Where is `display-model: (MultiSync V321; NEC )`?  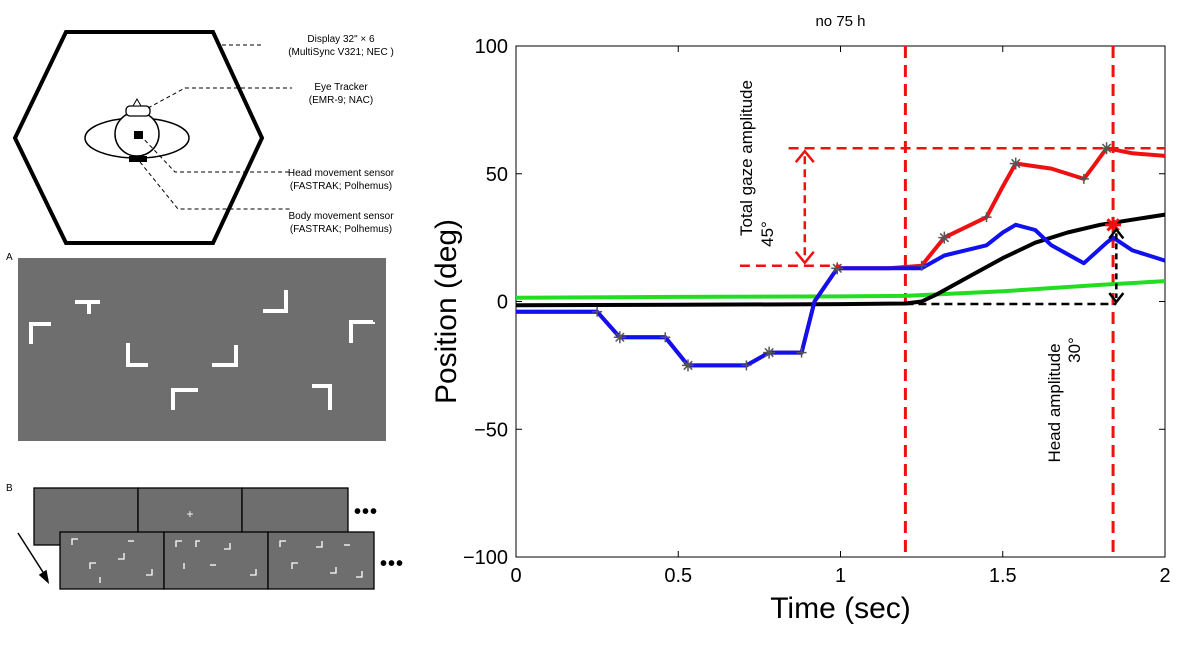 display-model: (MultiSync V321; NEC ) is located at coordinates (341, 52).